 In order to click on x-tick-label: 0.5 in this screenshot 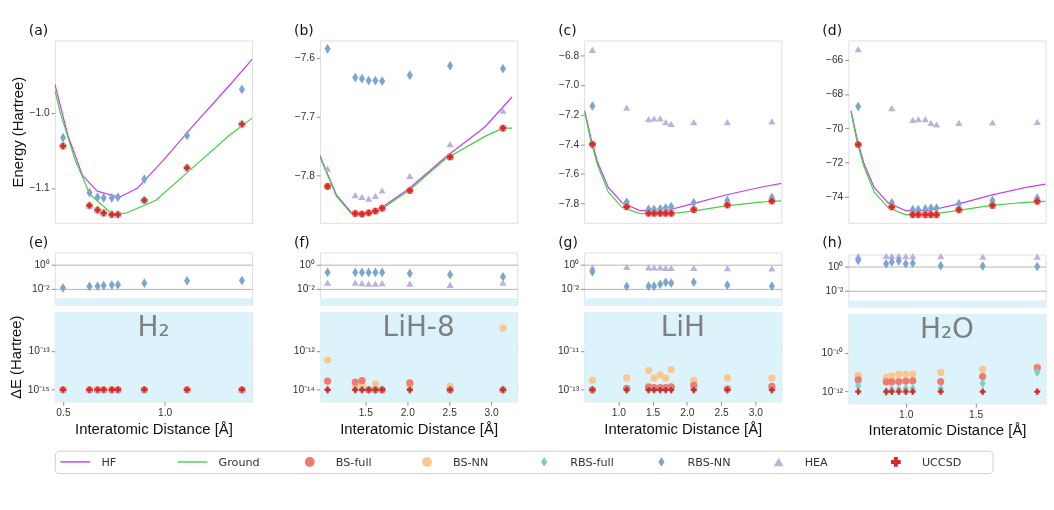, I will do `click(63, 412)`.